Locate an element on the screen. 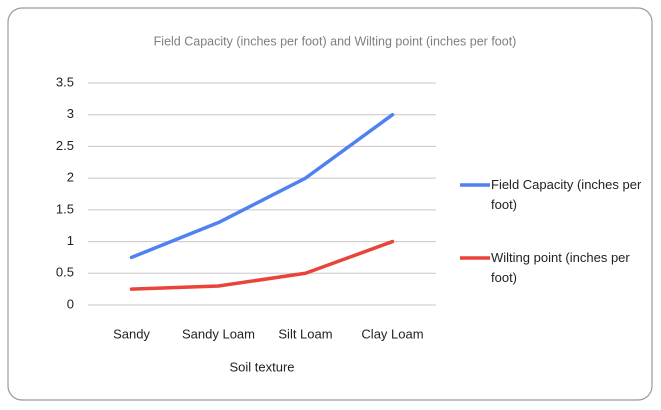 The height and width of the screenshot is (410, 661). y-tick-label: 0.5 is located at coordinates (65, 272).